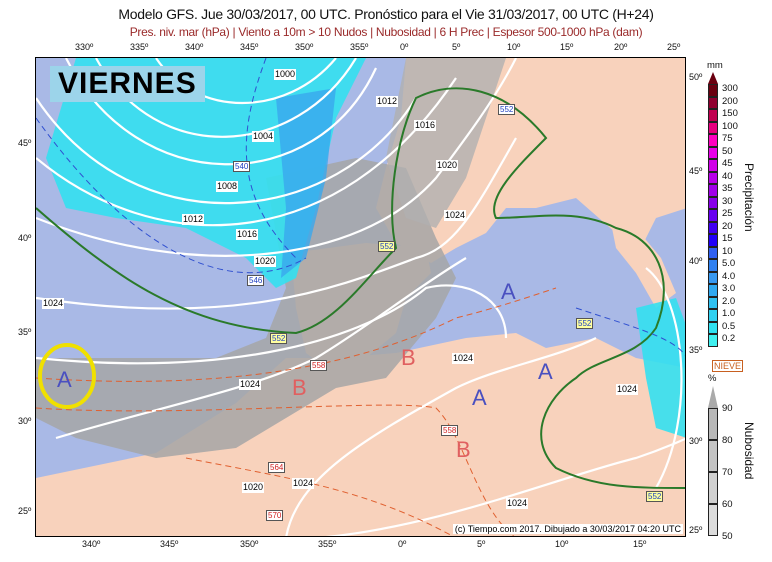  Describe the element at coordinates (25, 332) in the screenshot. I see `left-lat-label: 35º` at that location.